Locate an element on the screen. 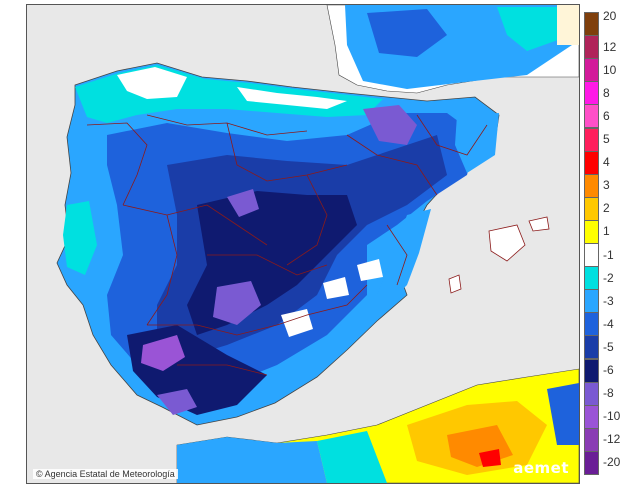 The image size is (630, 500). north-africa-cold-east is located at coordinates (563, 414).